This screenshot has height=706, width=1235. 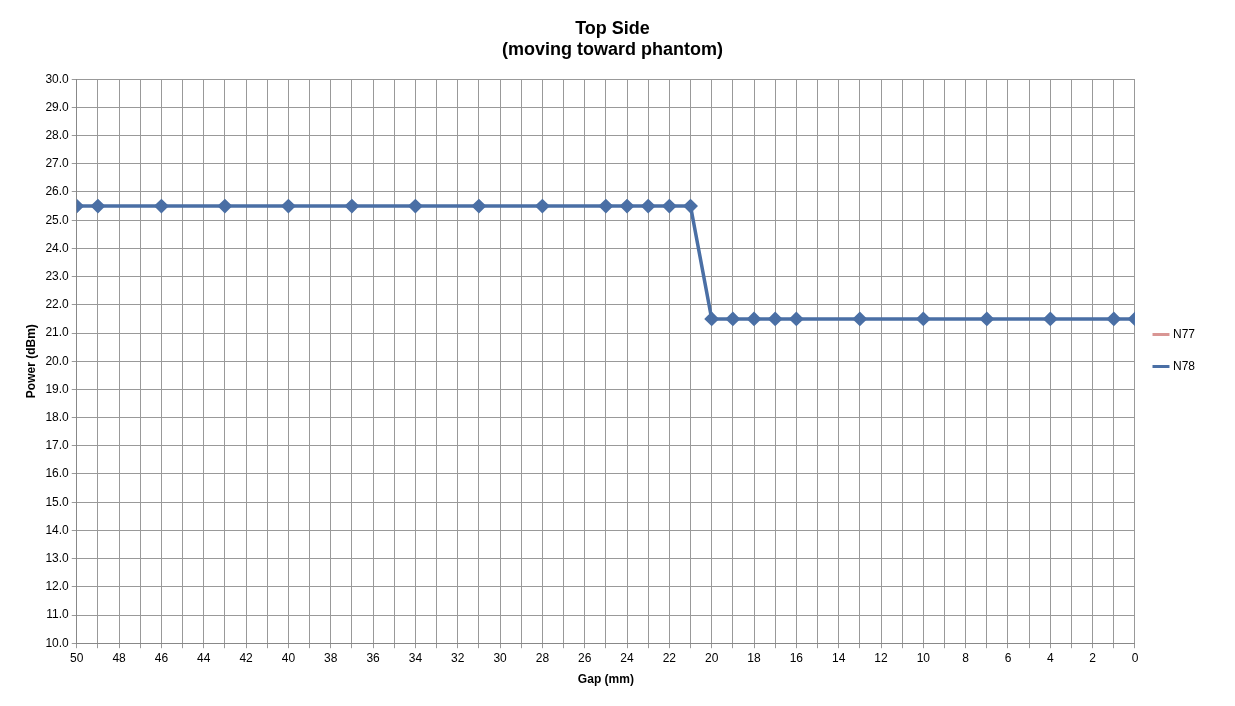 I want to click on x-tick-label: 16, so click(x=796, y=657).